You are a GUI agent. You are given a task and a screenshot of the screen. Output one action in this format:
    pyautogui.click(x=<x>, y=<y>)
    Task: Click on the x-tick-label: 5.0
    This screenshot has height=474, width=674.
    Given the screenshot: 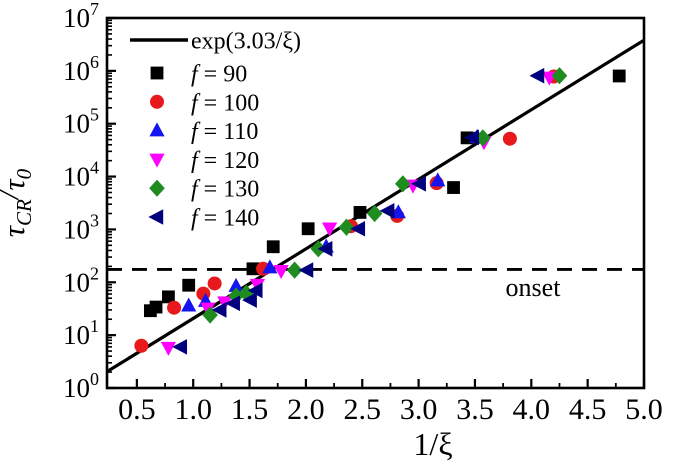 What is the action you would take?
    pyautogui.click(x=644, y=409)
    